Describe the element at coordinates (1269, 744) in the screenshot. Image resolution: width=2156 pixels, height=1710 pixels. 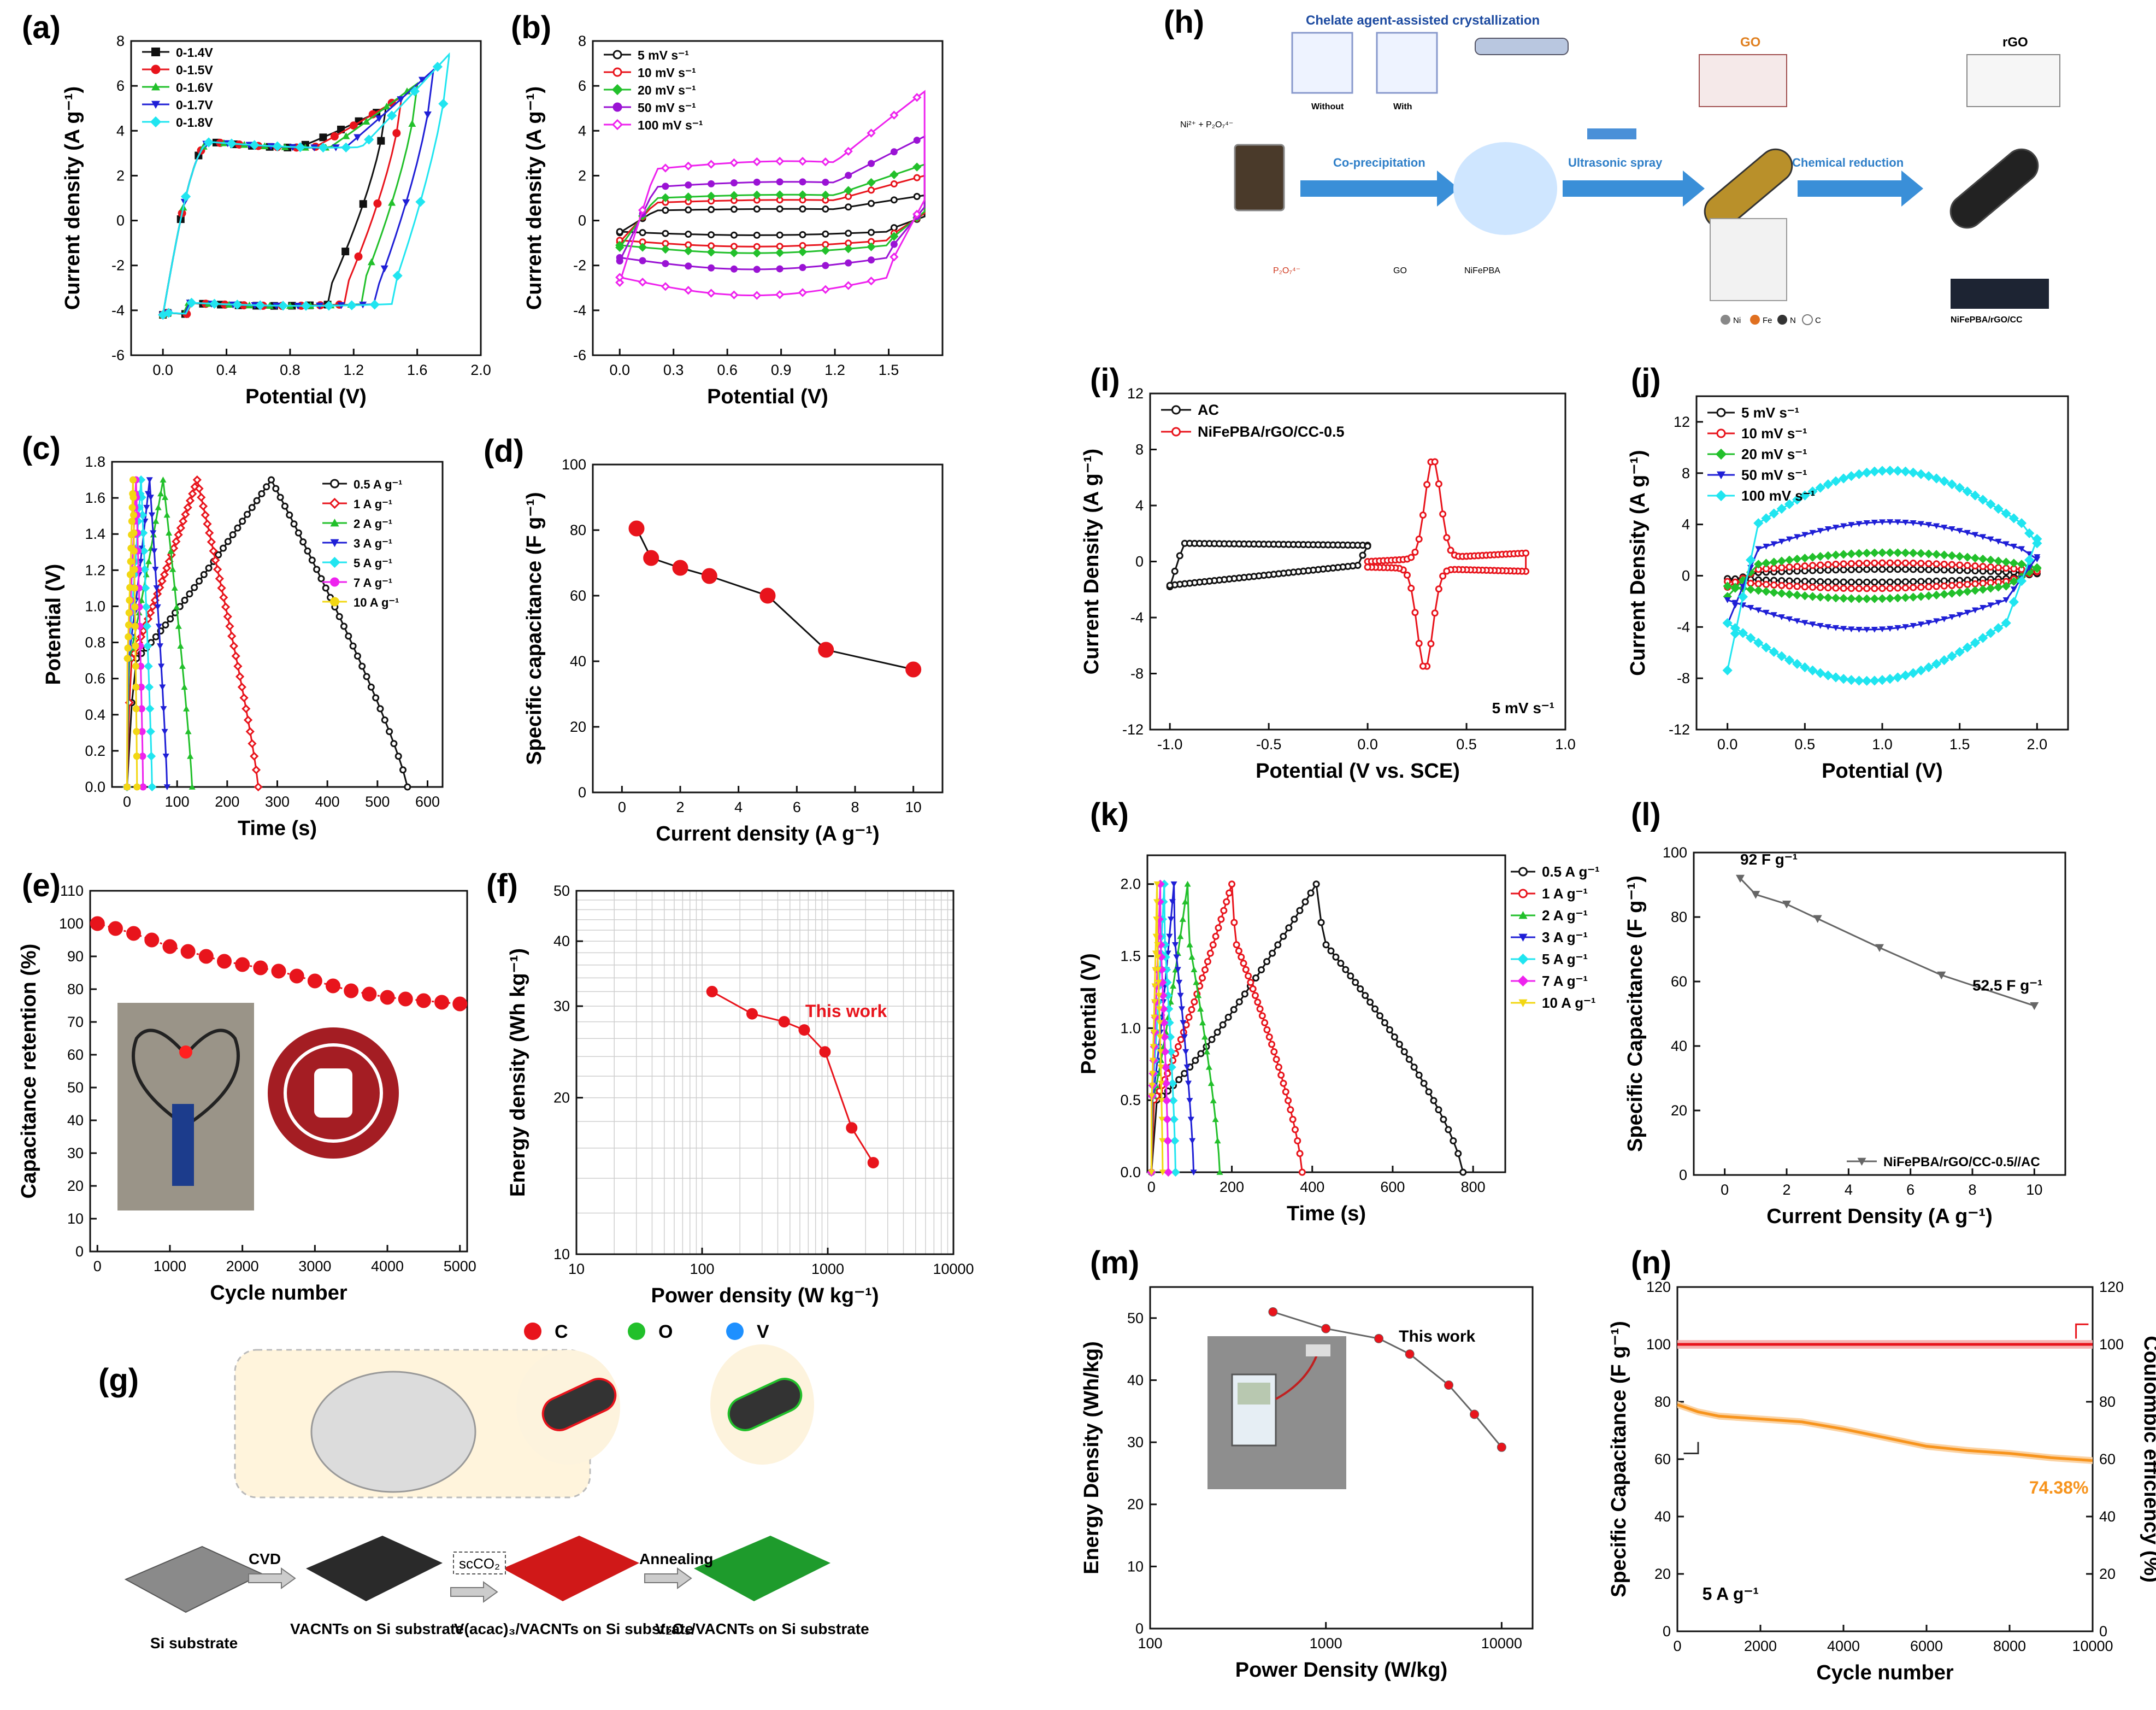
I see `x-tick-label: -0.5` at that location.